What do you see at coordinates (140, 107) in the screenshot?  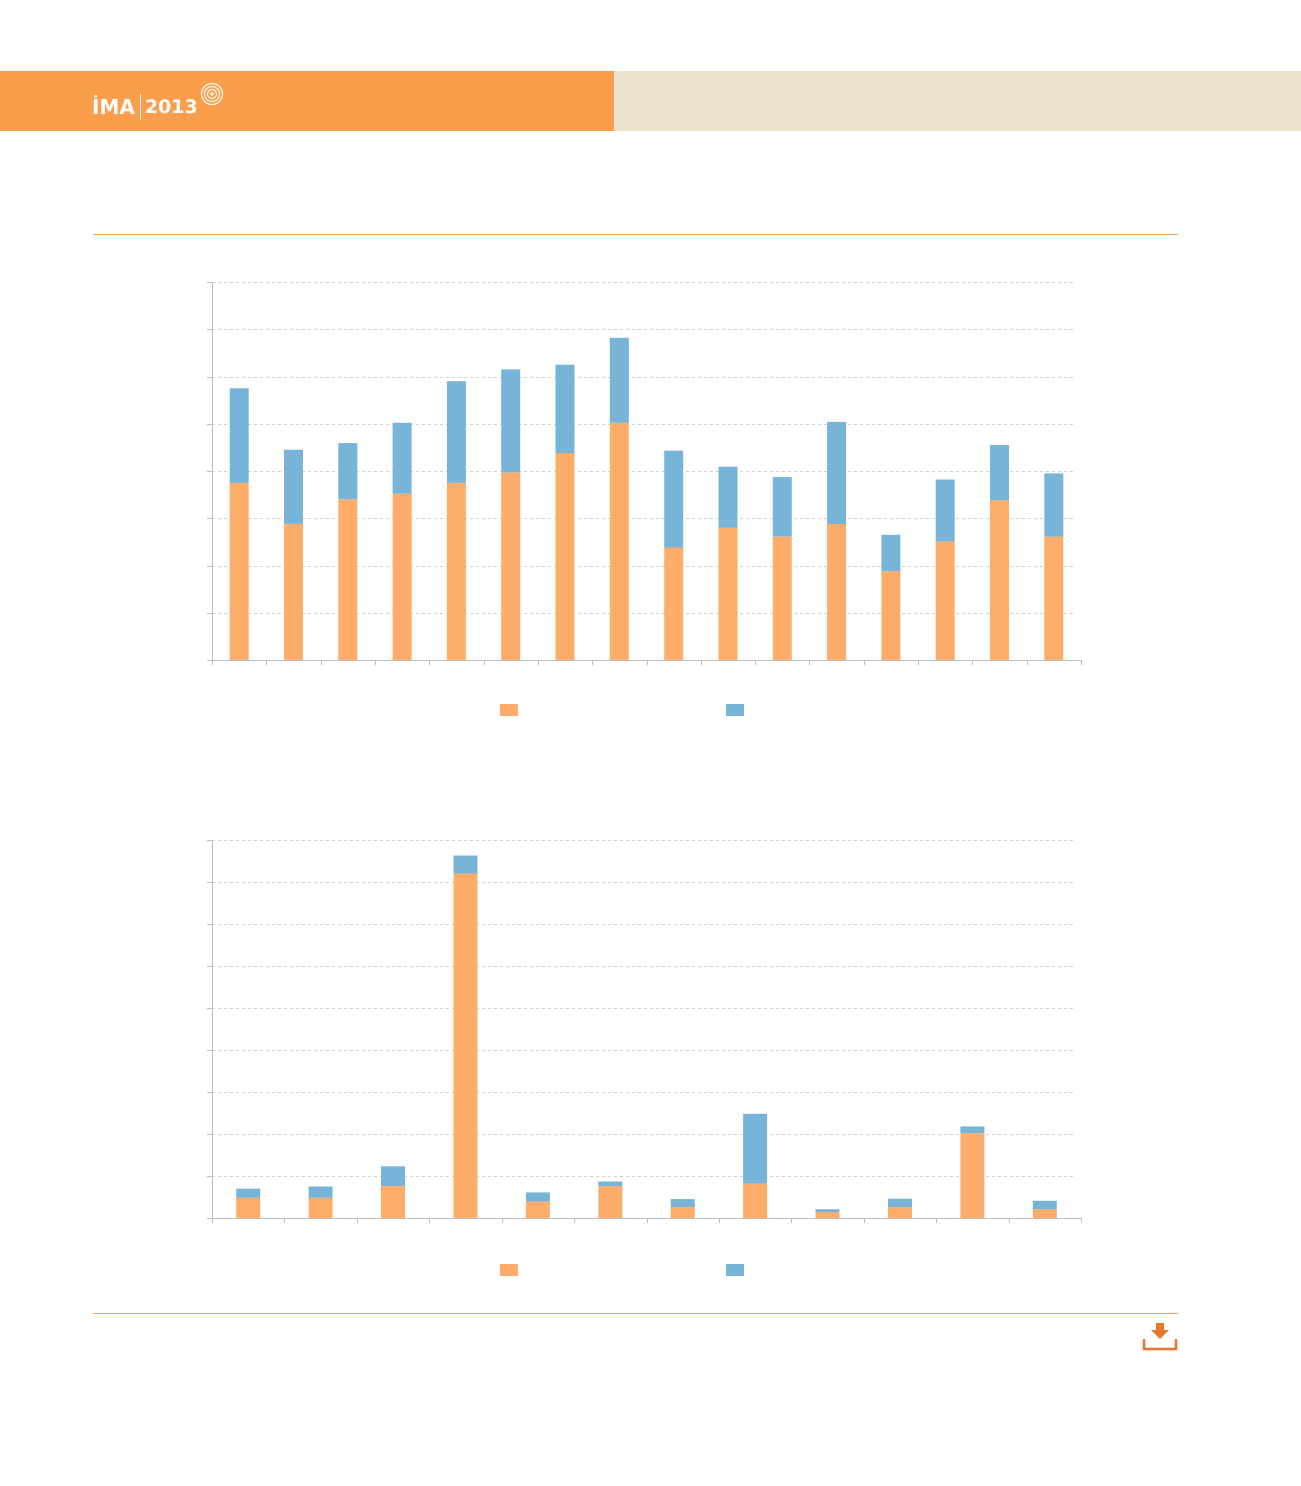 I see `logo-divider` at bounding box center [140, 107].